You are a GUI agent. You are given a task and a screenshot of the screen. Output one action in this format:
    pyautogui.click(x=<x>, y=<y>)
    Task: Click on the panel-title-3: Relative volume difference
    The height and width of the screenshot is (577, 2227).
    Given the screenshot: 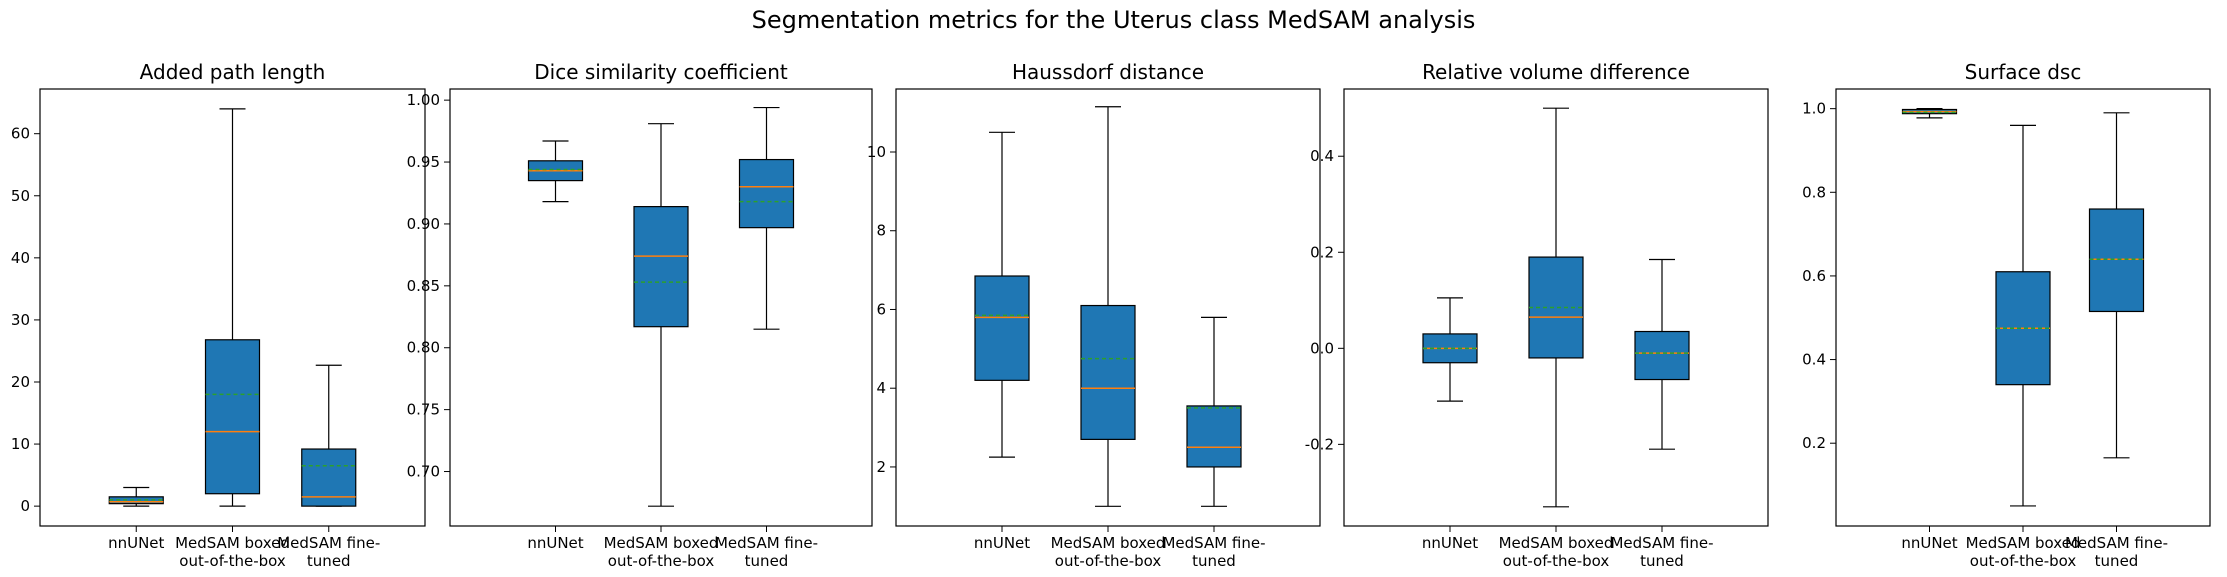 What is the action you would take?
    pyautogui.click(x=1556, y=72)
    